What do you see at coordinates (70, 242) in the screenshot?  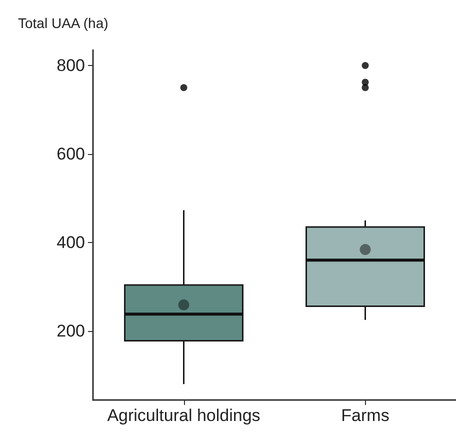 I see `y-tick-label: 400` at bounding box center [70, 242].